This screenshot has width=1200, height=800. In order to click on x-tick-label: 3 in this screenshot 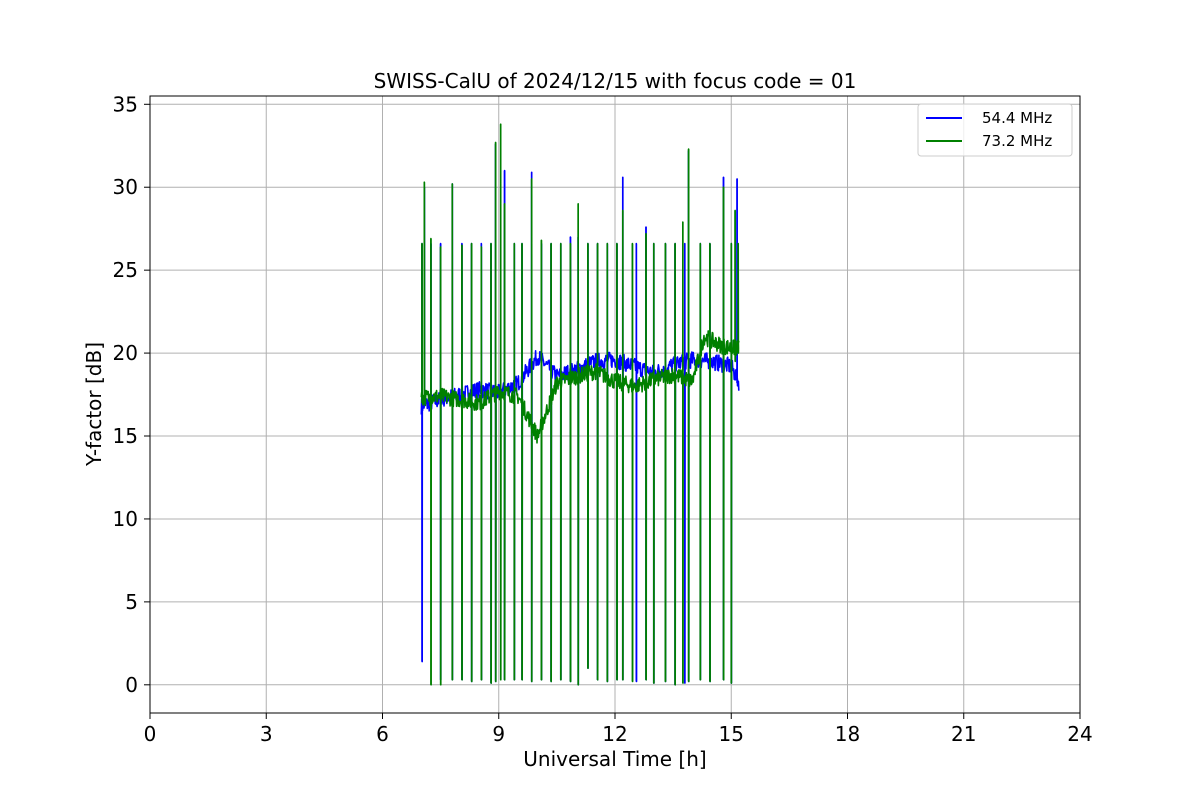, I will do `click(266, 734)`.